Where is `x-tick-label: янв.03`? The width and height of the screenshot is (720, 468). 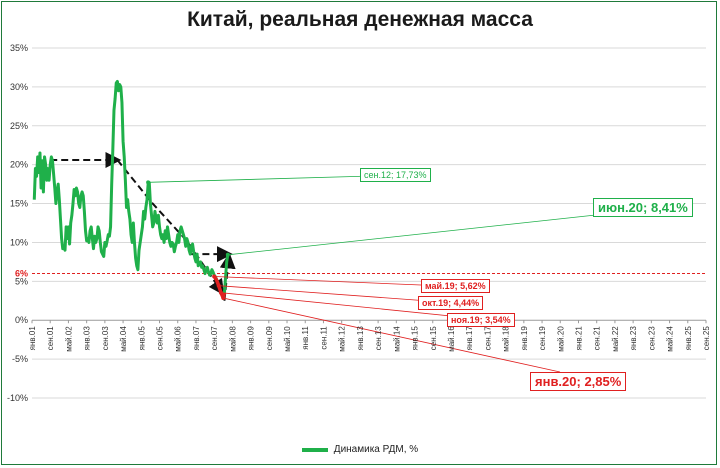 x-tick-label: янв.03 is located at coordinates (87, 338).